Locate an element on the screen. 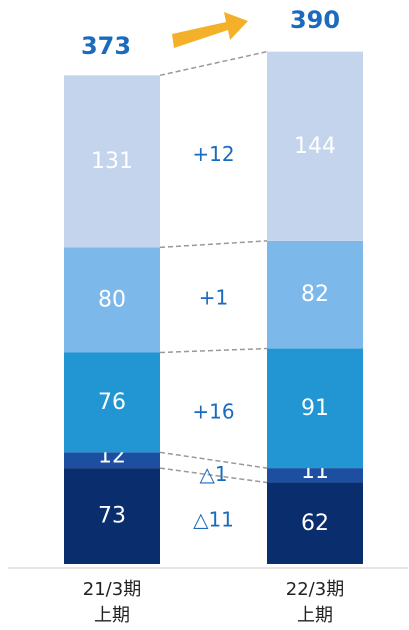 Image resolution: width=409 pixels, height=630 pixels. segment-value-label: 76 is located at coordinates (112, 402).